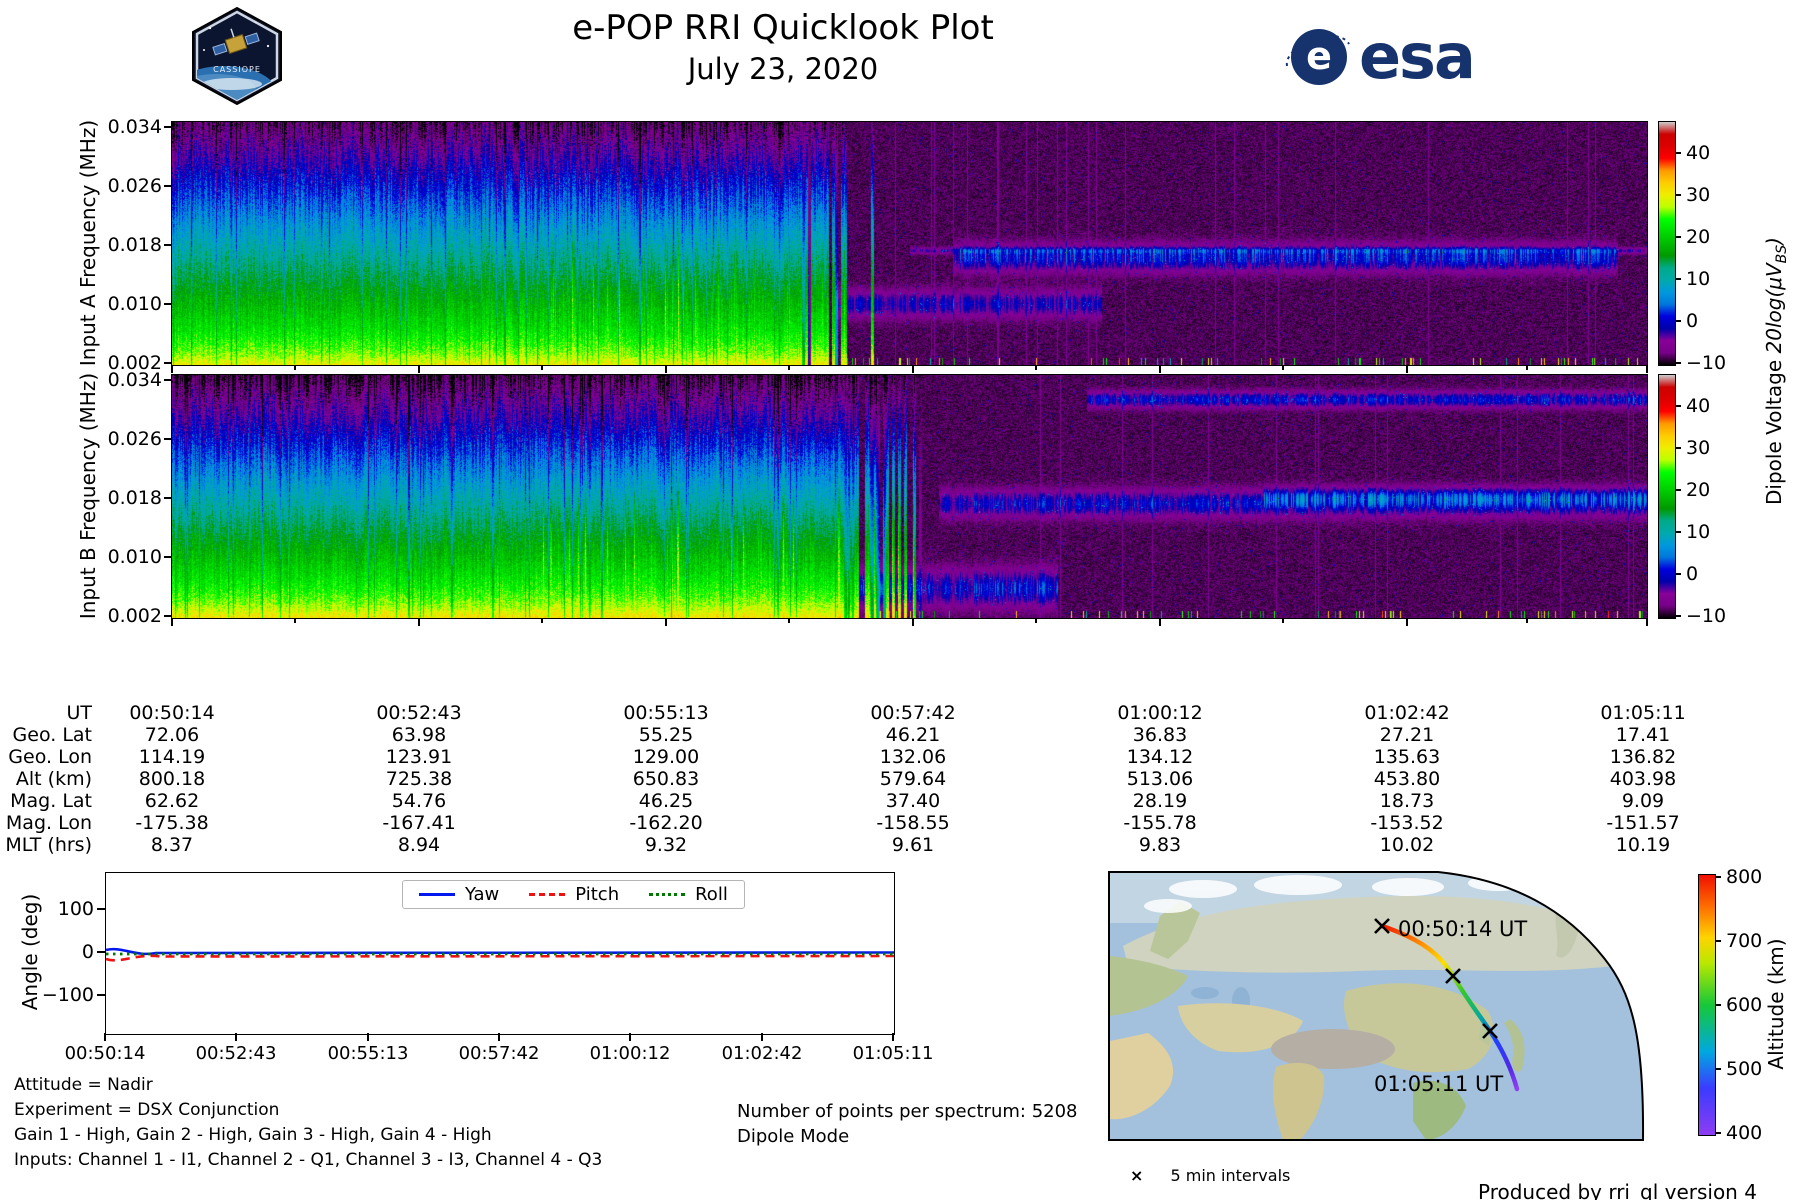  Describe the element at coordinates (237, 69) in the screenshot. I see `patch-title: CASSIOPE` at that location.